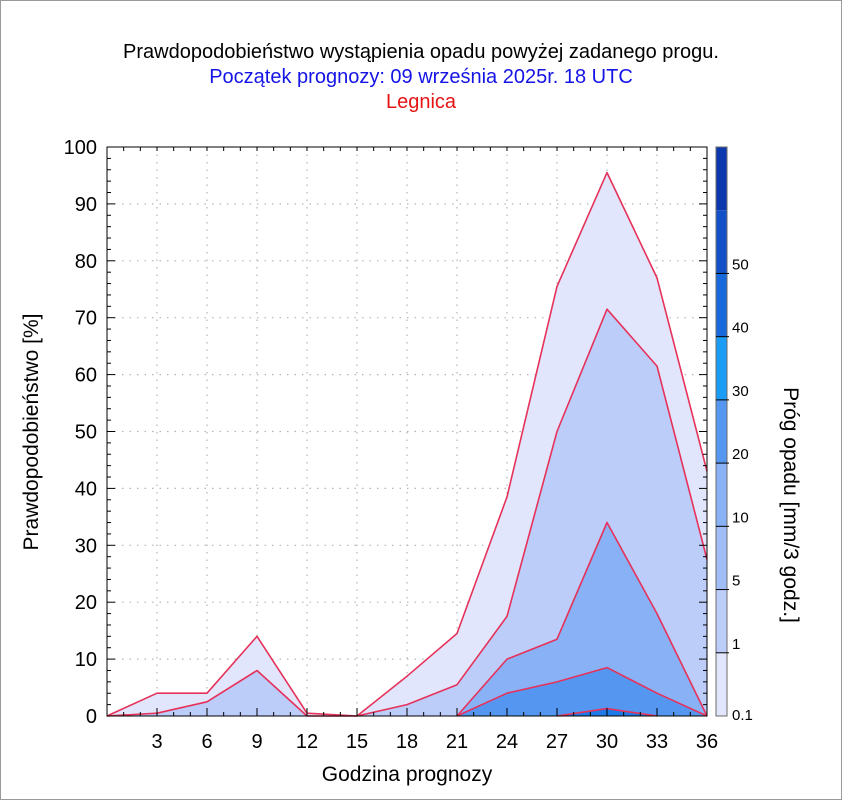  What do you see at coordinates (357, 742) in the screenshot?
I see `x-tick-label: 15` at bounding box center [357, 742].